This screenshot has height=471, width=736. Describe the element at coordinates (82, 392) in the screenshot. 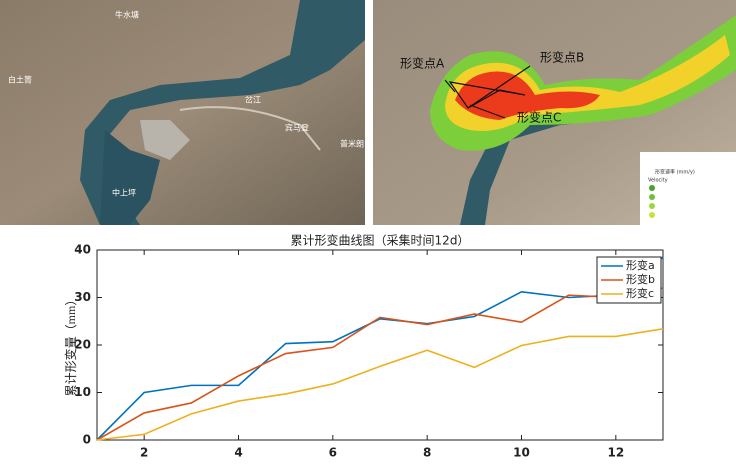

I see `y-tick-label: 10` at that location.